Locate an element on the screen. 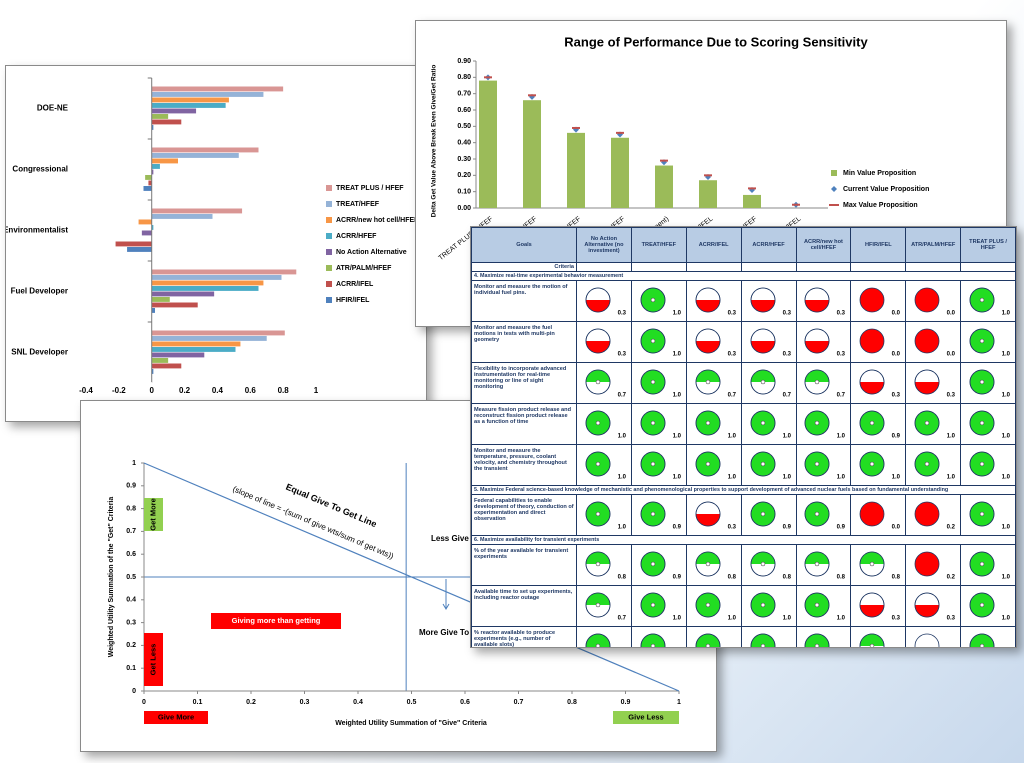 This screenshot has height=763, width=1024. ball-fill is located at coordinates (872, 300).